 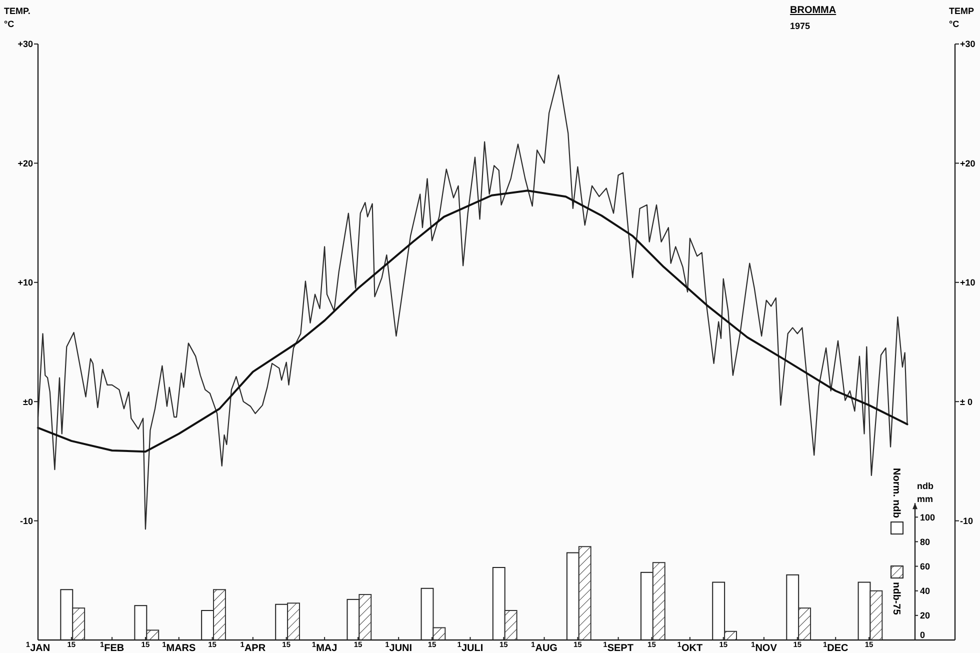 What do you see at coordinates (961, 17) in the screenshot?
I see `y2-axis-title: TEMP °C` at bounding box center [961, 17].